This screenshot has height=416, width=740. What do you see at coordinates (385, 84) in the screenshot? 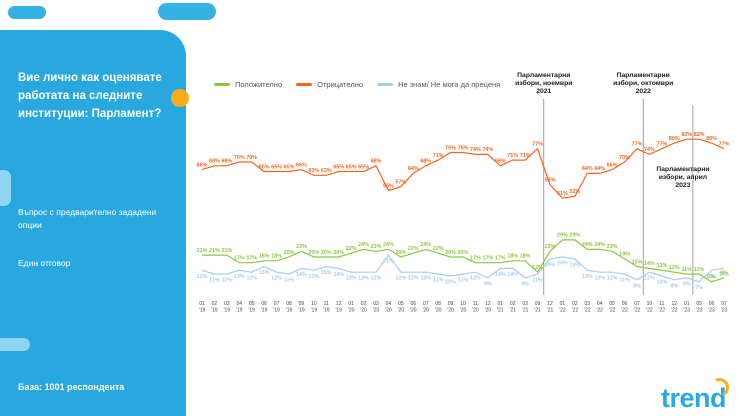
I see `legend-swatch-dontknow` at bounding box center [385, 84].